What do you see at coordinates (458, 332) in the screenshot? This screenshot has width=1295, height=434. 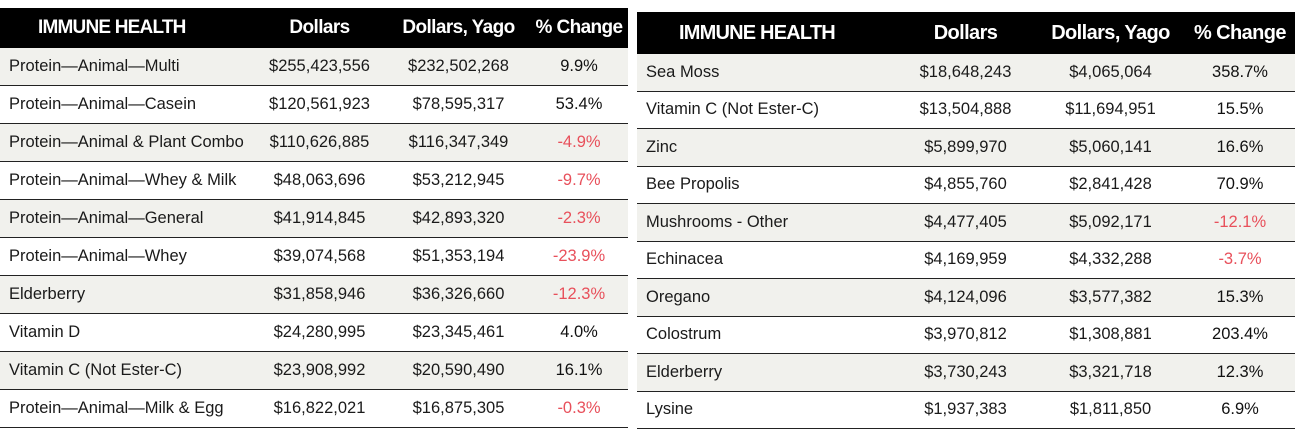 I see `row-dollars-yago: $23,345,461` at bounding box center [458, 332].